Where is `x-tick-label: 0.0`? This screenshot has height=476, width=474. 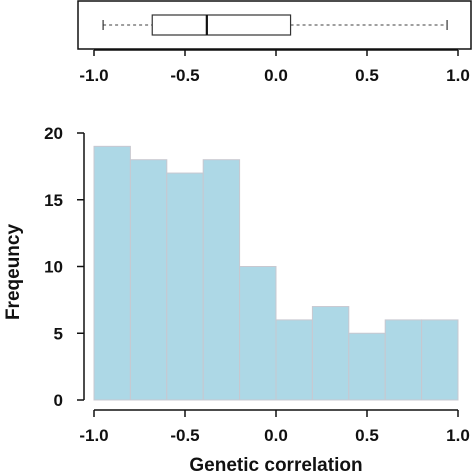
x-tick-label: 0.0 is located at coordinates (276, 435).